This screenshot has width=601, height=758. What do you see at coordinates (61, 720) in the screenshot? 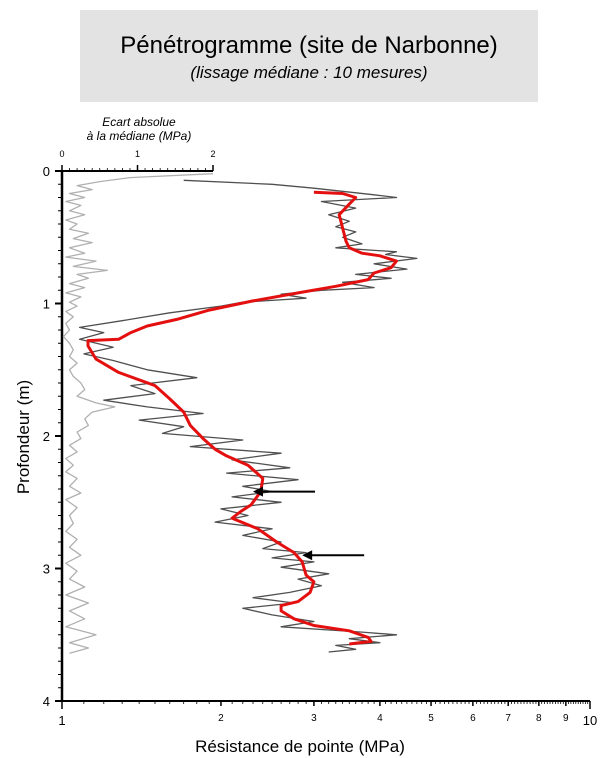
I see `x-tick-label: 1` at bounding box center [61, 720].